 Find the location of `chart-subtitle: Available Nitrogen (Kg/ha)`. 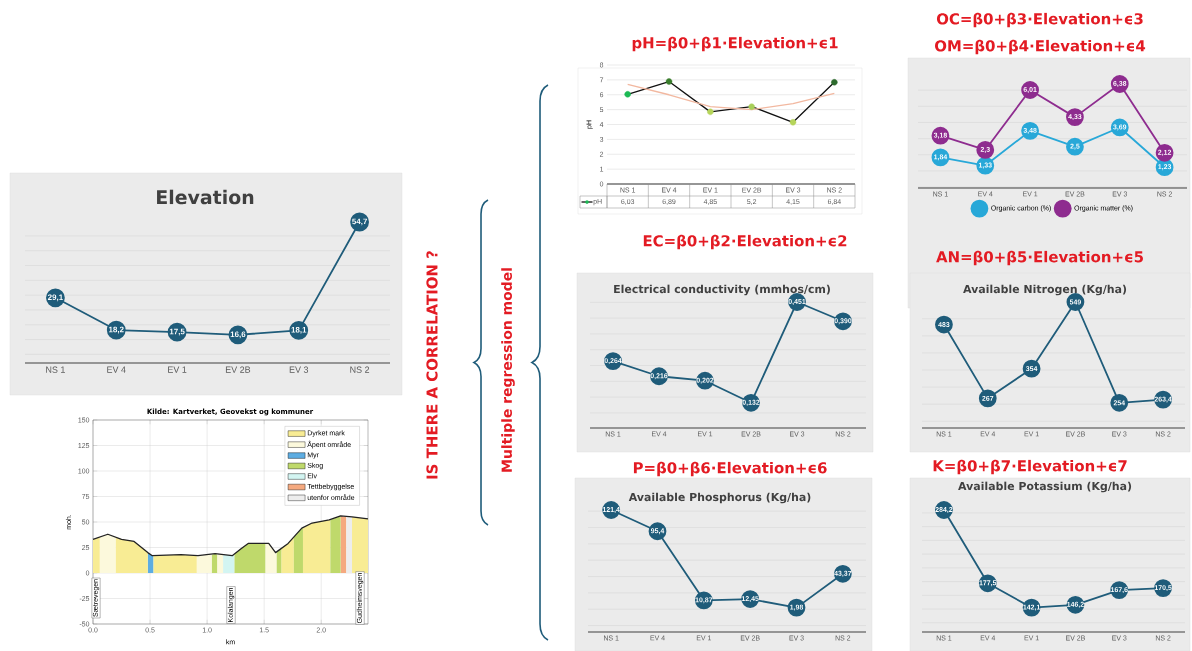

chart-subtitle: Available Nitrogen (Kg/ha) is located at coordinates (1045, 290).